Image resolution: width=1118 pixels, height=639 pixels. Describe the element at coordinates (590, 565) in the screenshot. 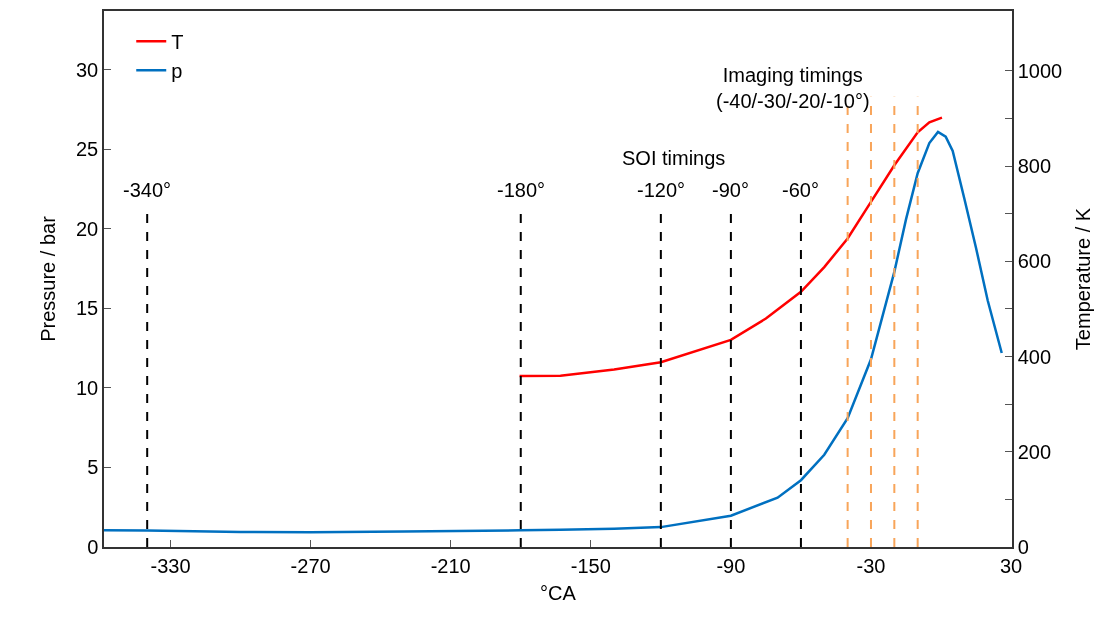

I see `x-tick-label: -150` at that location.